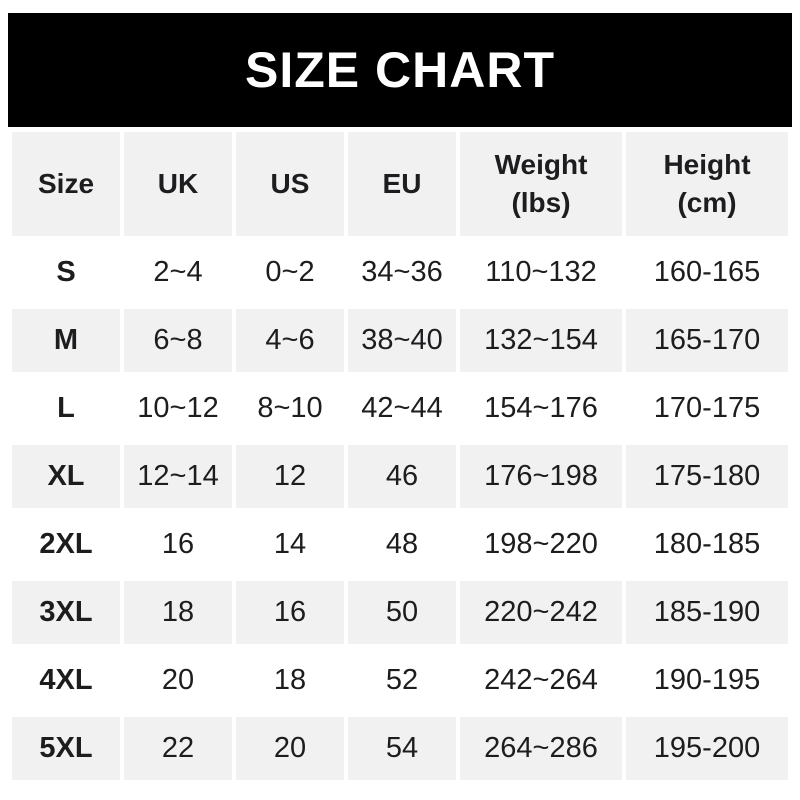 The height and width of the screenshot is (800, 800). Describe the element at coordinates (707, 340) in the screenshot. I see `height-cell: 165-170` at that location.